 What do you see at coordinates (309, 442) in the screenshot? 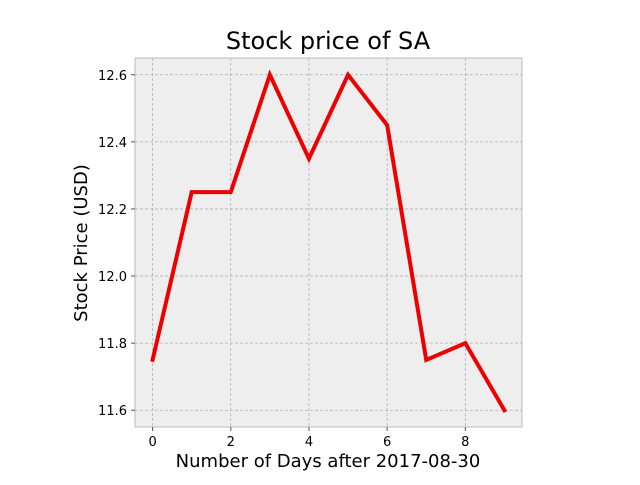
I see `x-tick-label: 4` at bounding box center [309, 442].